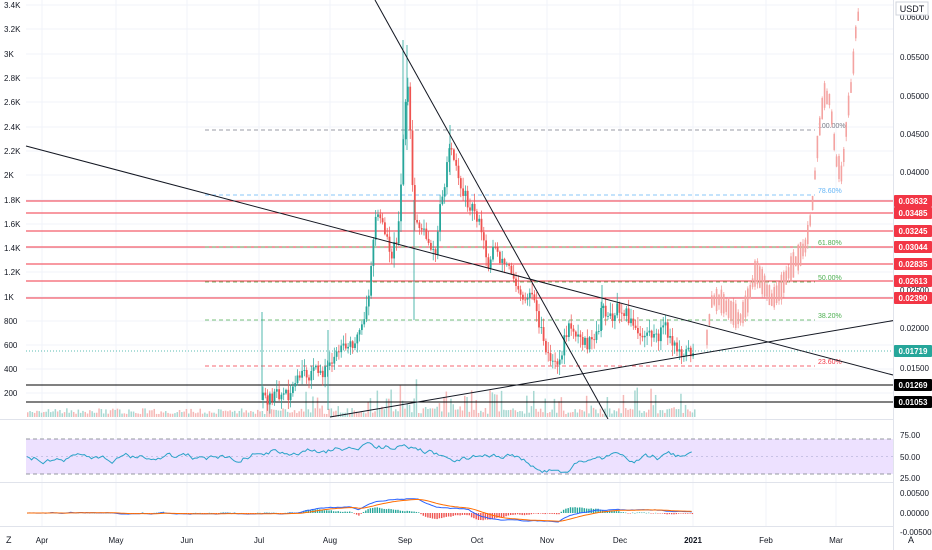 The height and width of the screenshot is (550, 932). Describe the element at coordinates (913, 264) in the screenshot. I see `price-badge-label: 0.02835` at that location.